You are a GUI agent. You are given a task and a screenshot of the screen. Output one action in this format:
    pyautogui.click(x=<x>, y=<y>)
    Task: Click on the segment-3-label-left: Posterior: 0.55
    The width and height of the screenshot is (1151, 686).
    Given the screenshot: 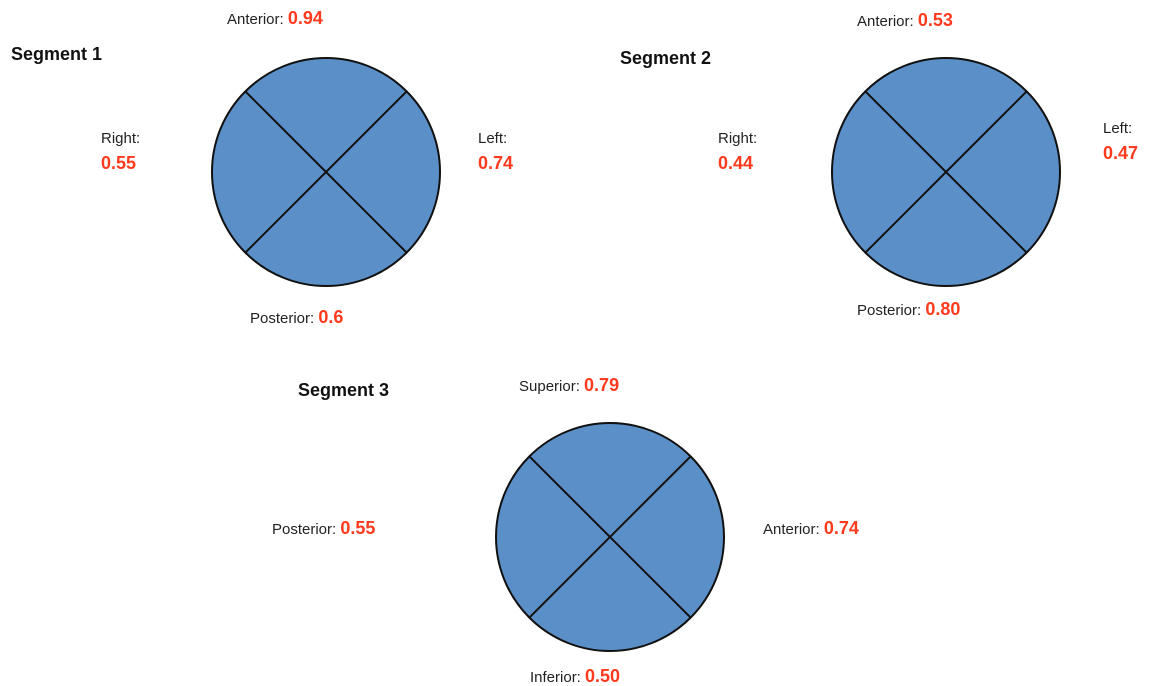 What is the action you would take?
    pyautogui.click(x=323, y=528)
    